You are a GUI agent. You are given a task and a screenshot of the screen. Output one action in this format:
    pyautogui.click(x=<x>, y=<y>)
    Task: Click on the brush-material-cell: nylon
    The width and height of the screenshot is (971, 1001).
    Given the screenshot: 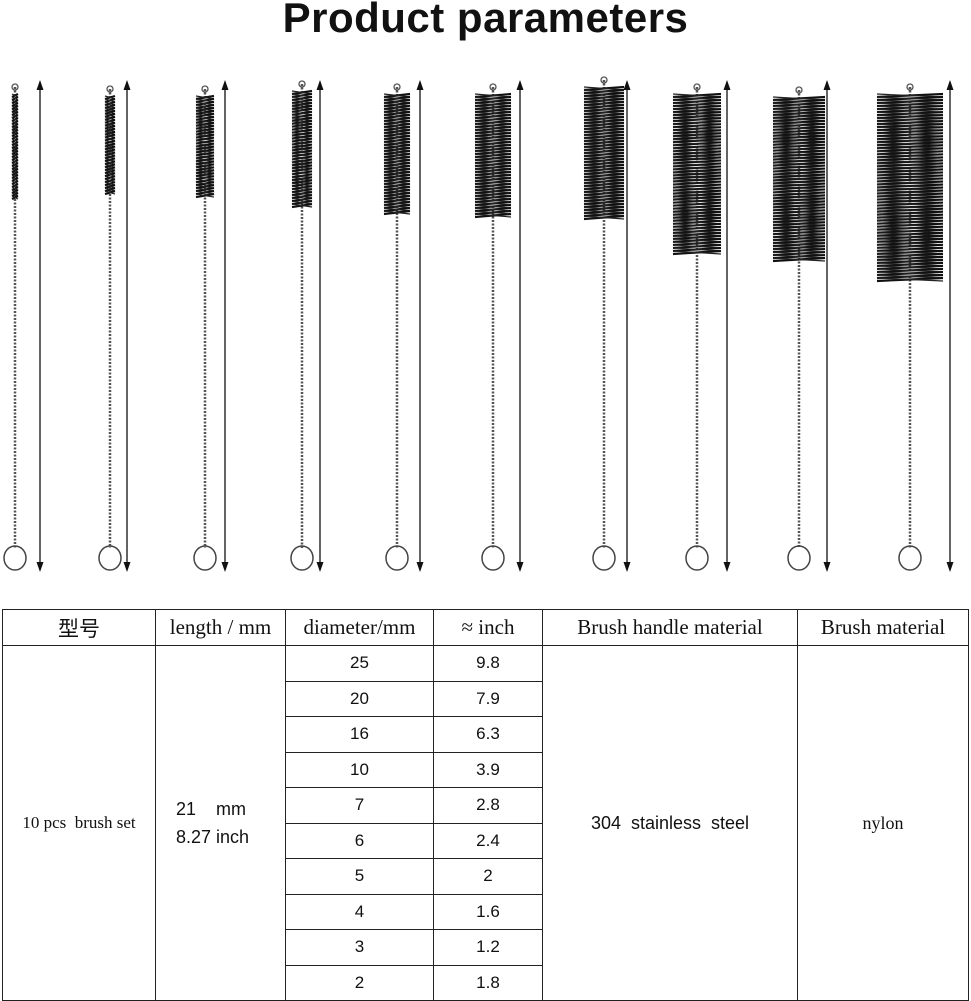 What is the action you would take?
    pyautogui.click(x=883, y=823)
    